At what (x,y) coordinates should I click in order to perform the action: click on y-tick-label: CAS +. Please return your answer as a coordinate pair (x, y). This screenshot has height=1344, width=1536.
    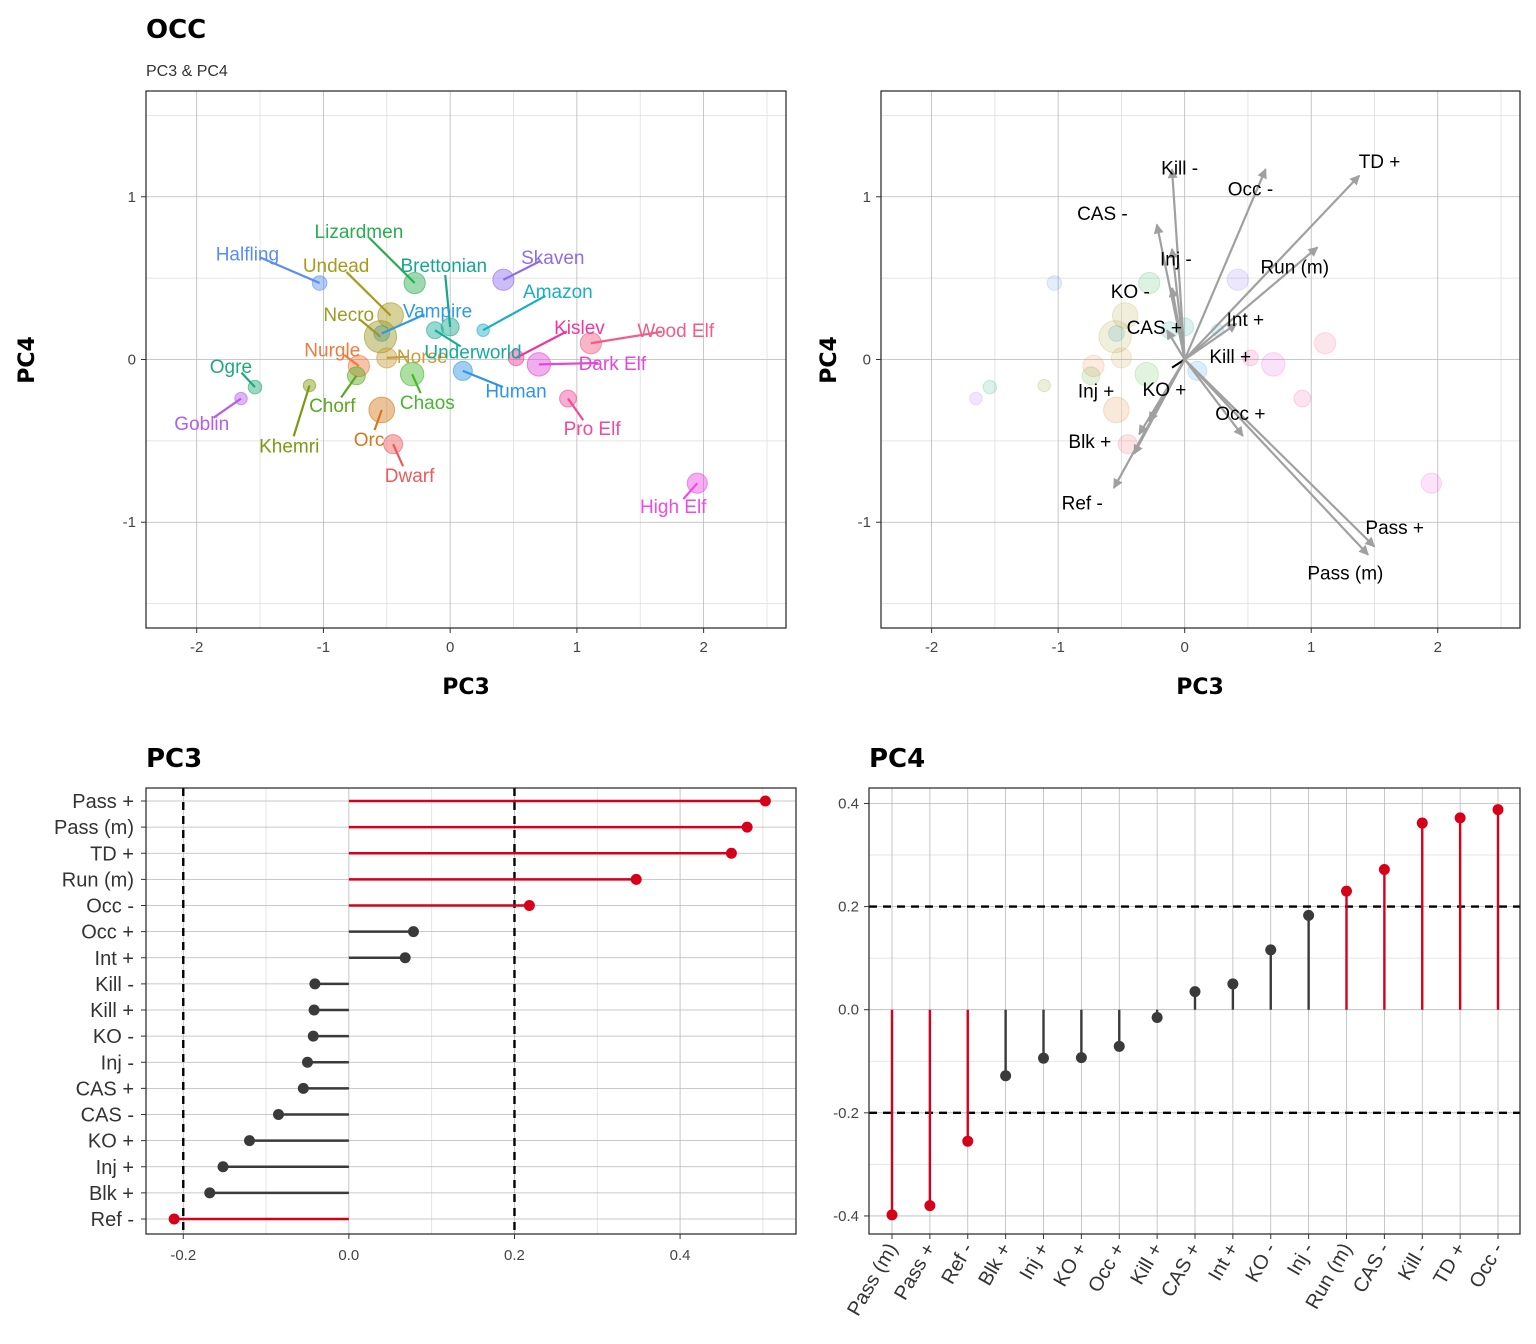
    Looking at the image, I should click on (105, 1089).